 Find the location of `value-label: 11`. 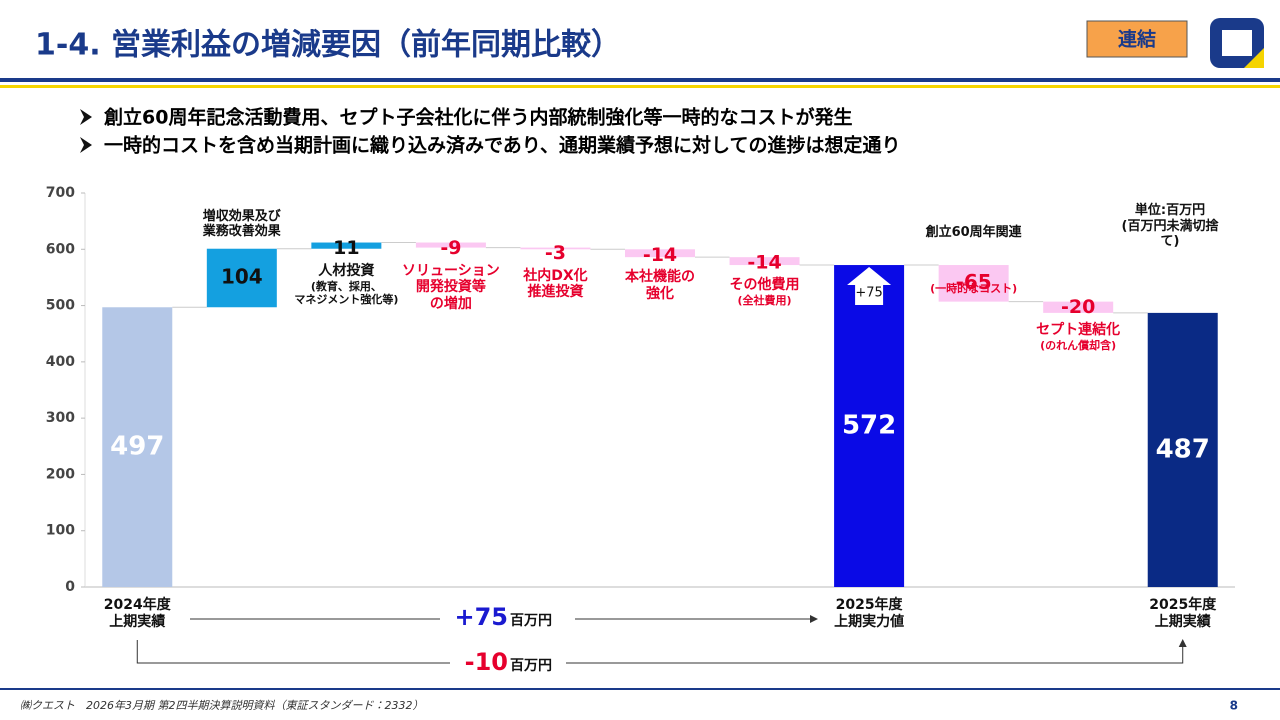

value-label: 11 is located at coordinates (346, 248).